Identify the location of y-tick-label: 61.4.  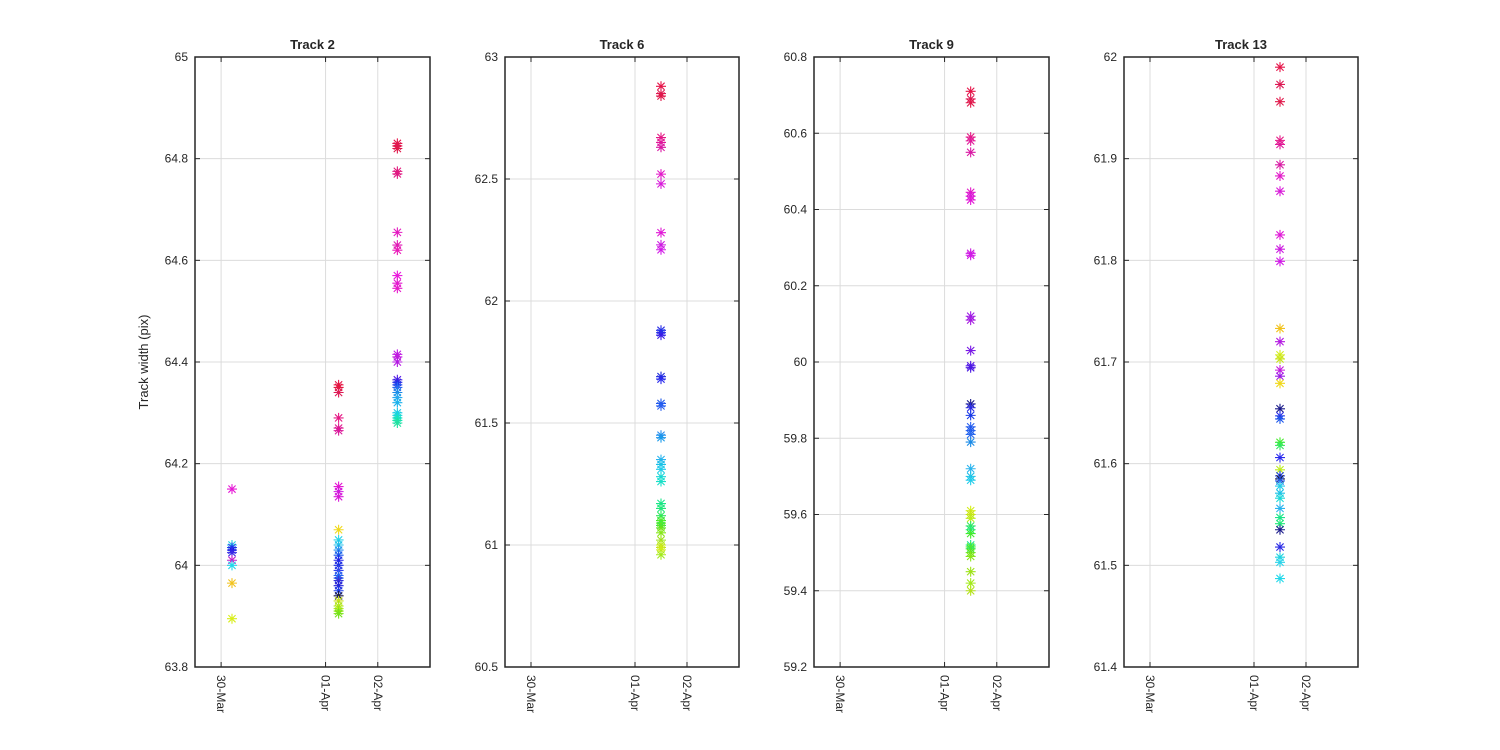
(1106, 667).